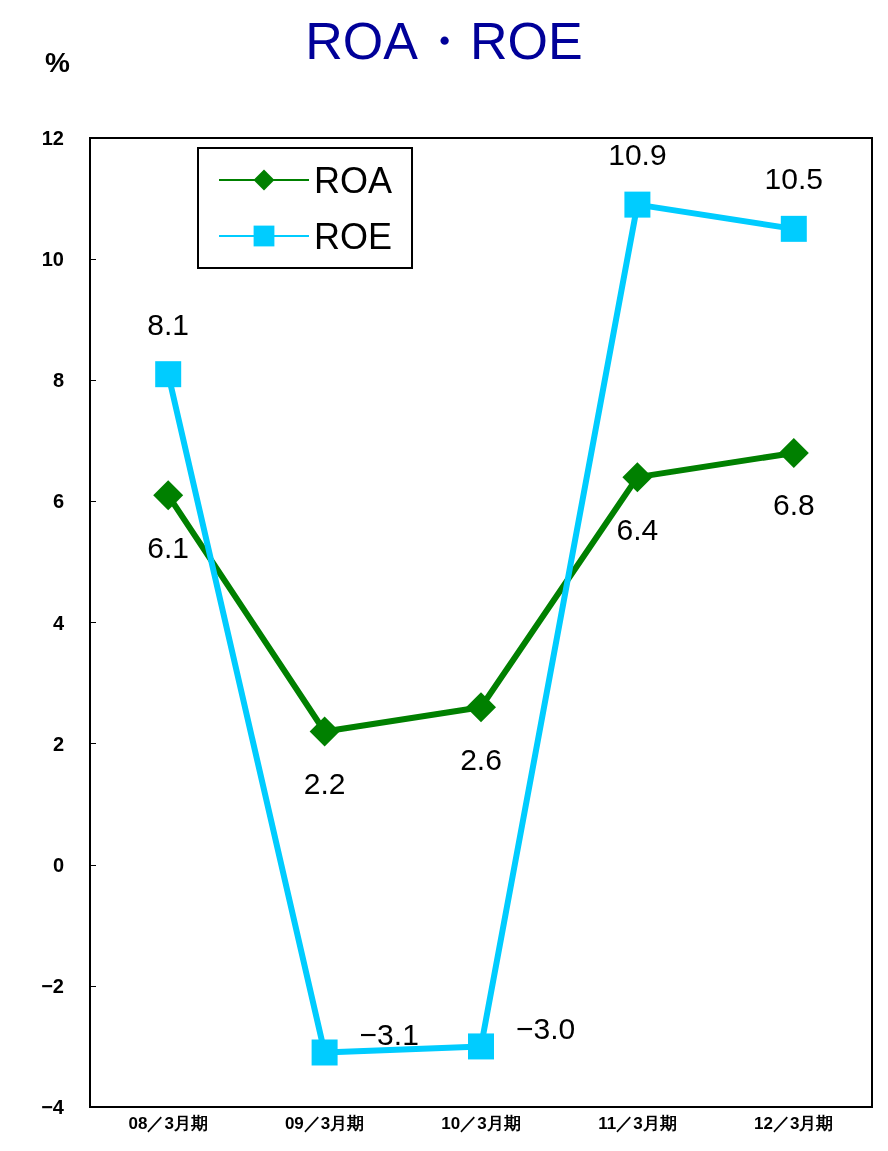 The image size is (888, 1151). Describe the element at coordinates (637, 529) in the screenshot. I see `data-label: 6.4` at that location.